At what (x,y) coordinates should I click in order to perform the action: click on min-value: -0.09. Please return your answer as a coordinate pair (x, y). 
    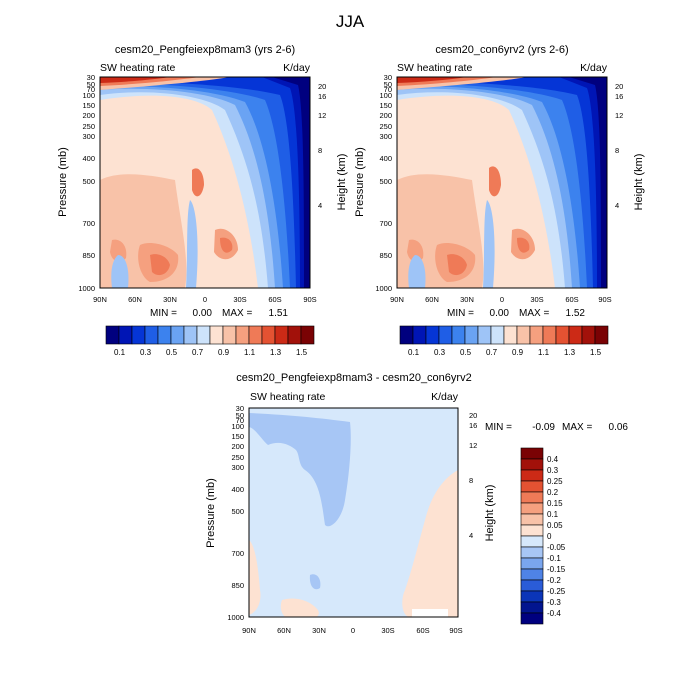
    Looking at the image, I should click on (543, 427).